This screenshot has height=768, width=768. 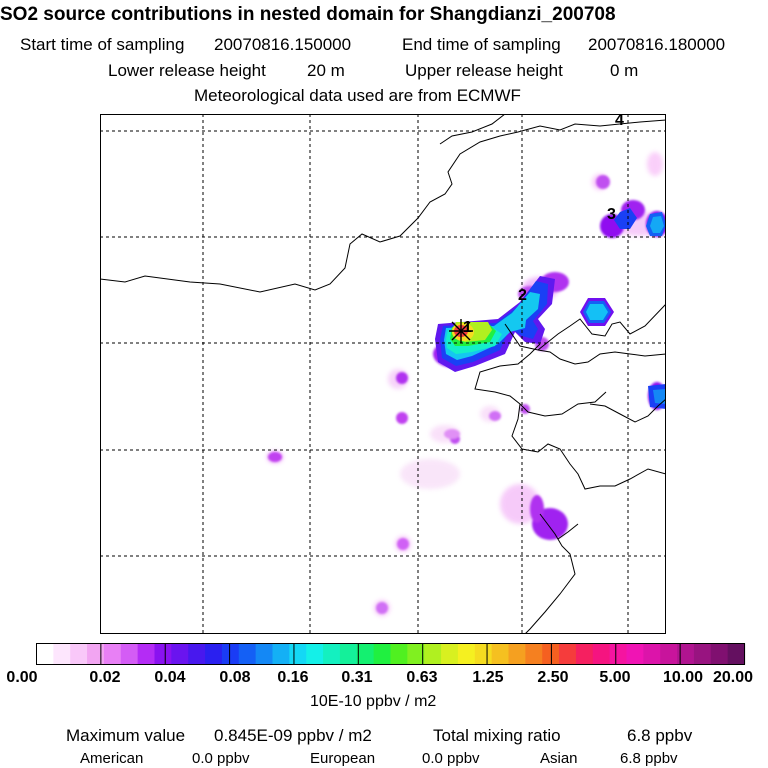 I want to click on colorbar-tick-9: 5.00, so click(x=615, y=677).